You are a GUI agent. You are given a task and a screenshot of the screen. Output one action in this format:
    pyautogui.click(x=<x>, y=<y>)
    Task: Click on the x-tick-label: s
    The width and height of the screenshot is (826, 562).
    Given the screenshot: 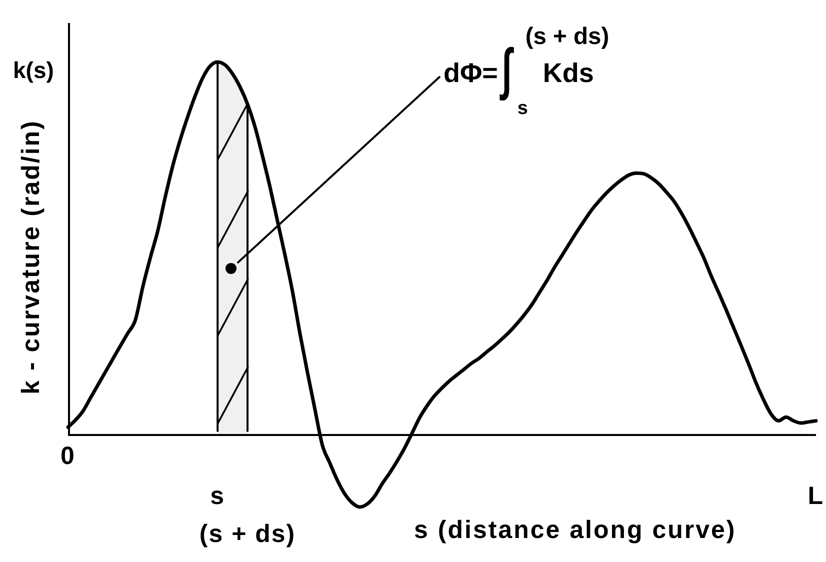 What is the action you would take?
    pyautogui.click(x=218, y=496)
    